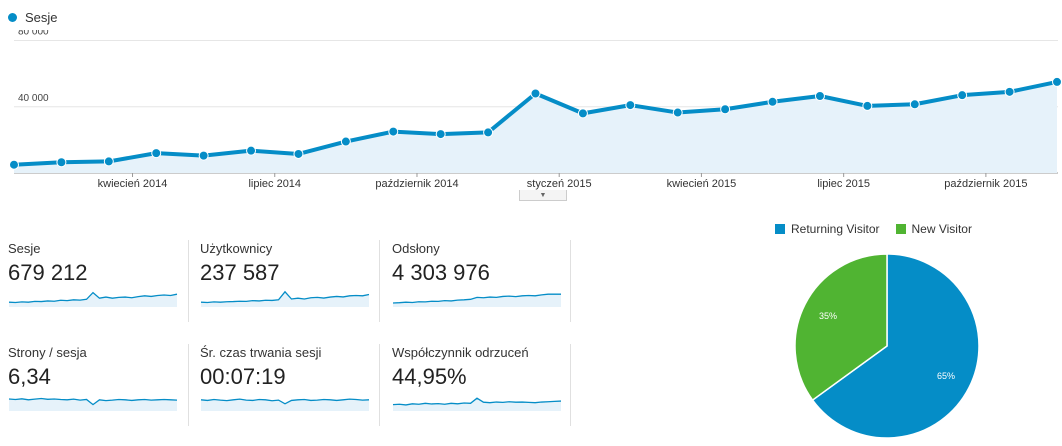 The width and height of the screenshot is (1062, 446). Describe the element at coordinates (416, 184) in the screenshot. I see `x-tick-label: październik 2014` at that location.